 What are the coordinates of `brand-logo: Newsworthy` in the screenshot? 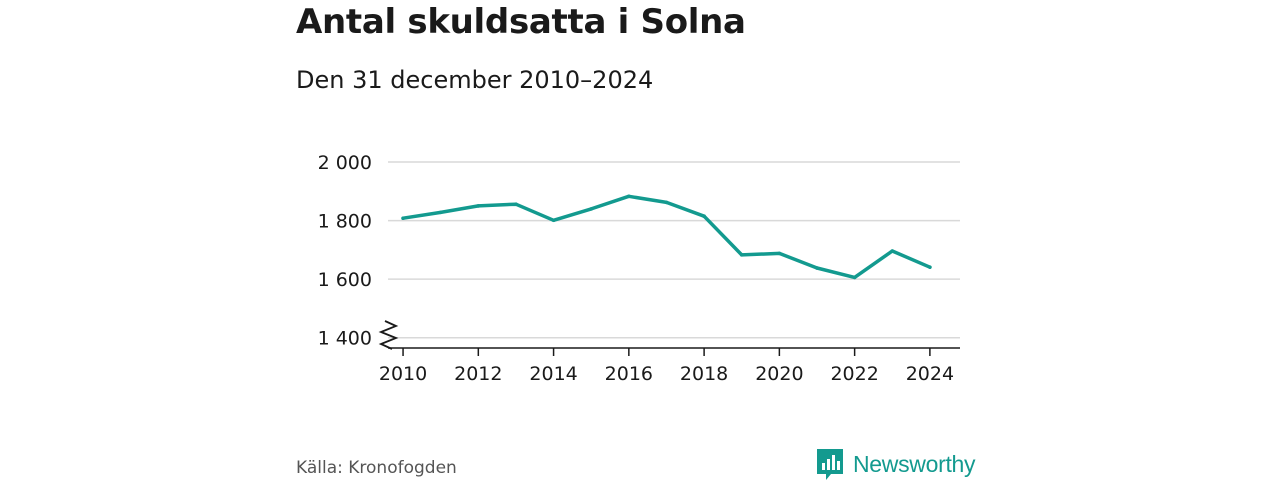 It's located at (895, 464).